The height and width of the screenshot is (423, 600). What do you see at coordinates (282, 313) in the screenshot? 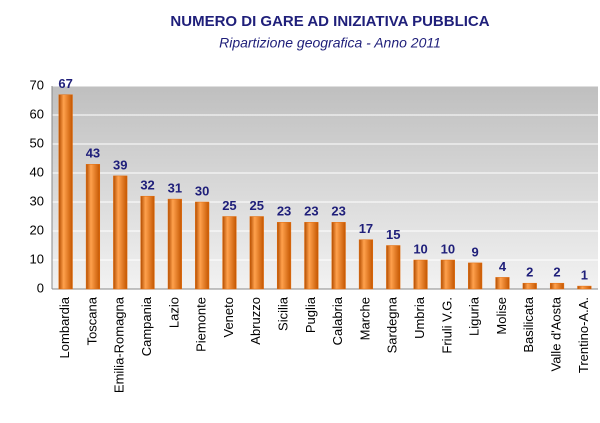
I see `x-tick-label: Sicilia` at bounding box center [282, 313].